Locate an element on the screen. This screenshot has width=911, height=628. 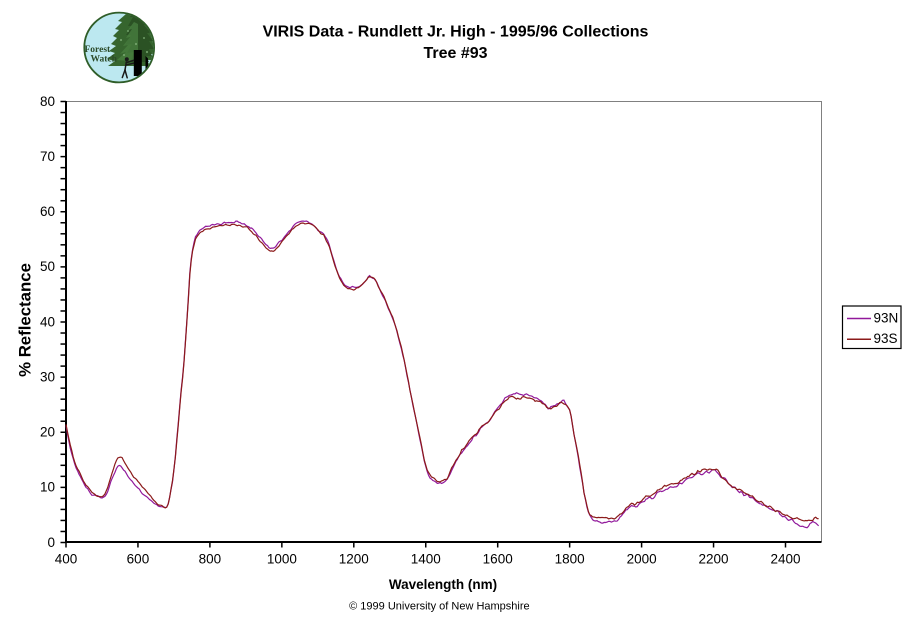
svg-text: 2000 is located at coordinates (642, 559).